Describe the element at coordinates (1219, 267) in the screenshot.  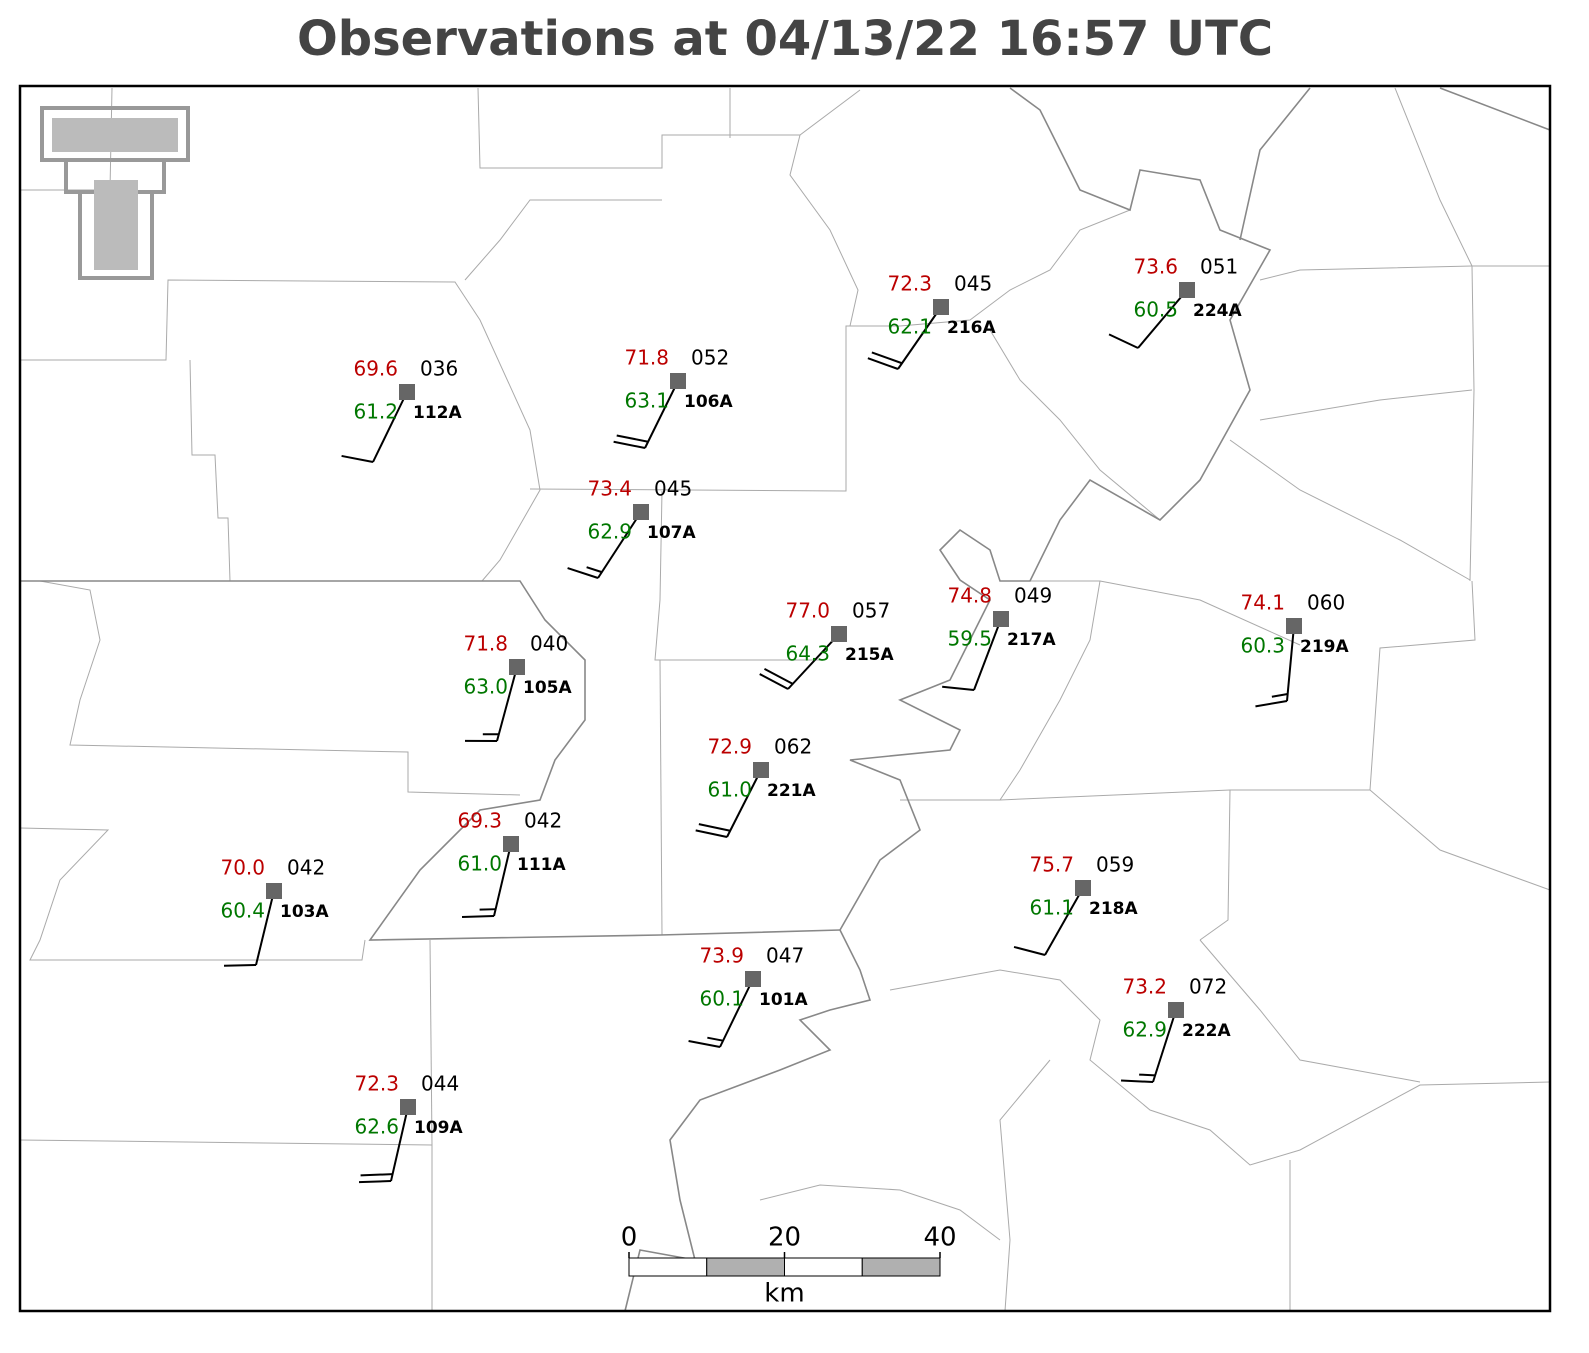
I see `pressure: 051` at that location.